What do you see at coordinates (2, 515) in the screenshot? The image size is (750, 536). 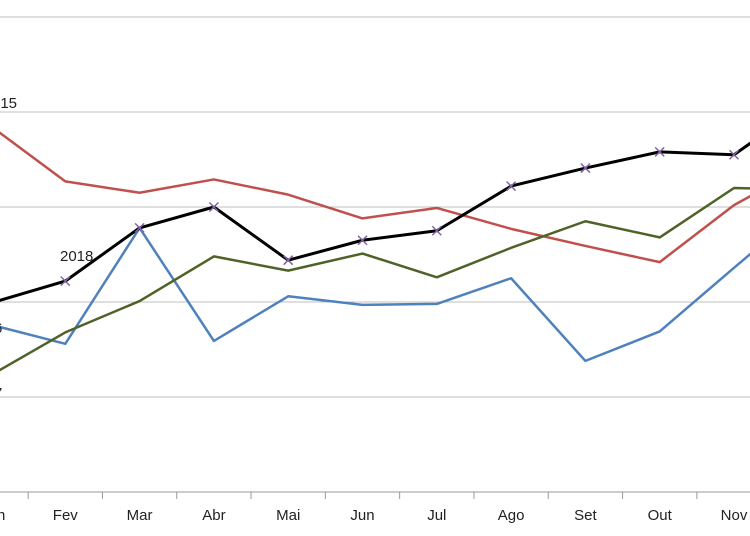 I see `x-tick-label: n` at bounding box center [2, 515].